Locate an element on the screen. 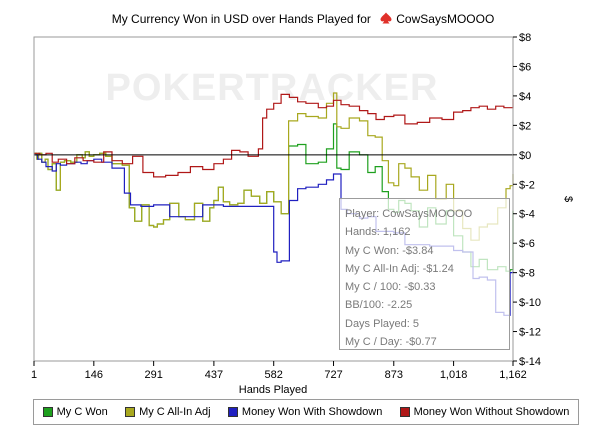 The image size is (606, 447). y-tick-label: $-8 is located at coordinates (527, 274).